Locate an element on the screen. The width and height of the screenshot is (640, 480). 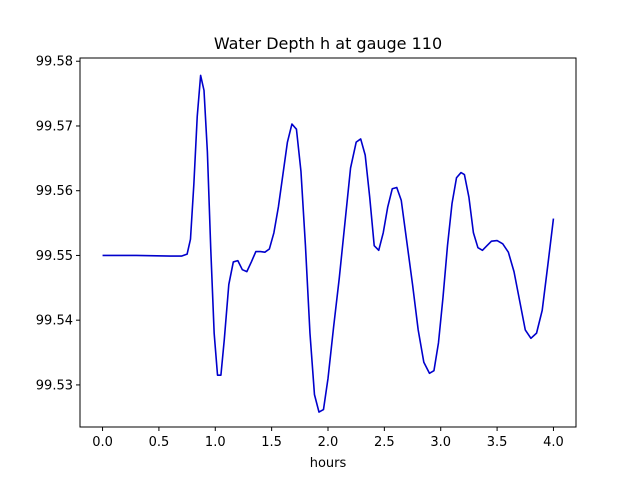
x-axis-label: hours is located at coordinates (328, 463).